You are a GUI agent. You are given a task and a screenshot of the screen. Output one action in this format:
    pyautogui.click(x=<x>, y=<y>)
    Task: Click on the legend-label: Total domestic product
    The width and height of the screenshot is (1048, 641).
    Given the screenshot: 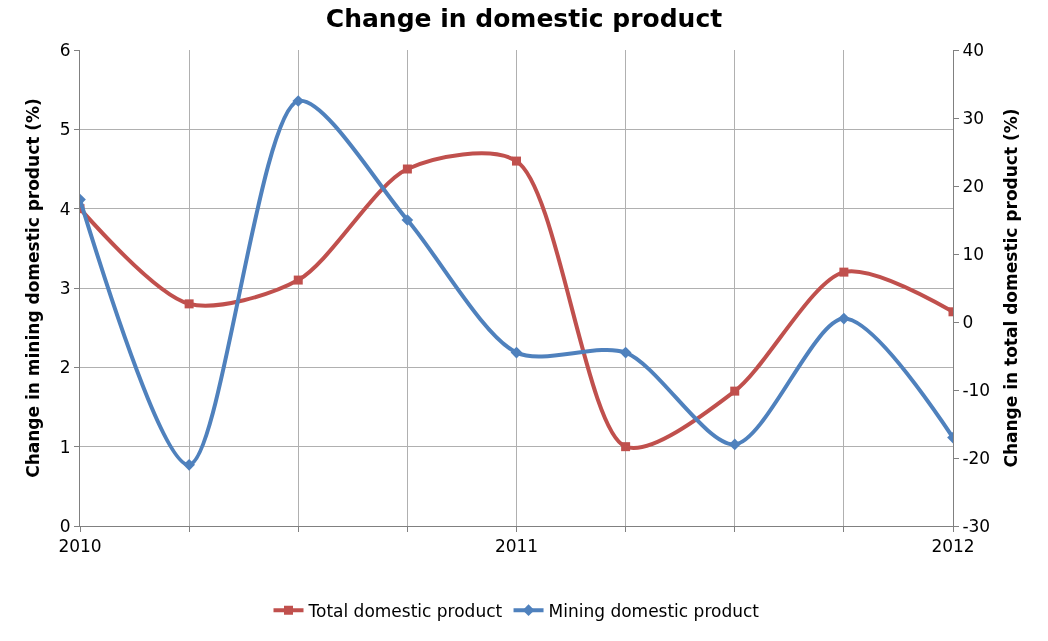 What is the action you would take?
    pyautogui.click(x=405, y=610)
    